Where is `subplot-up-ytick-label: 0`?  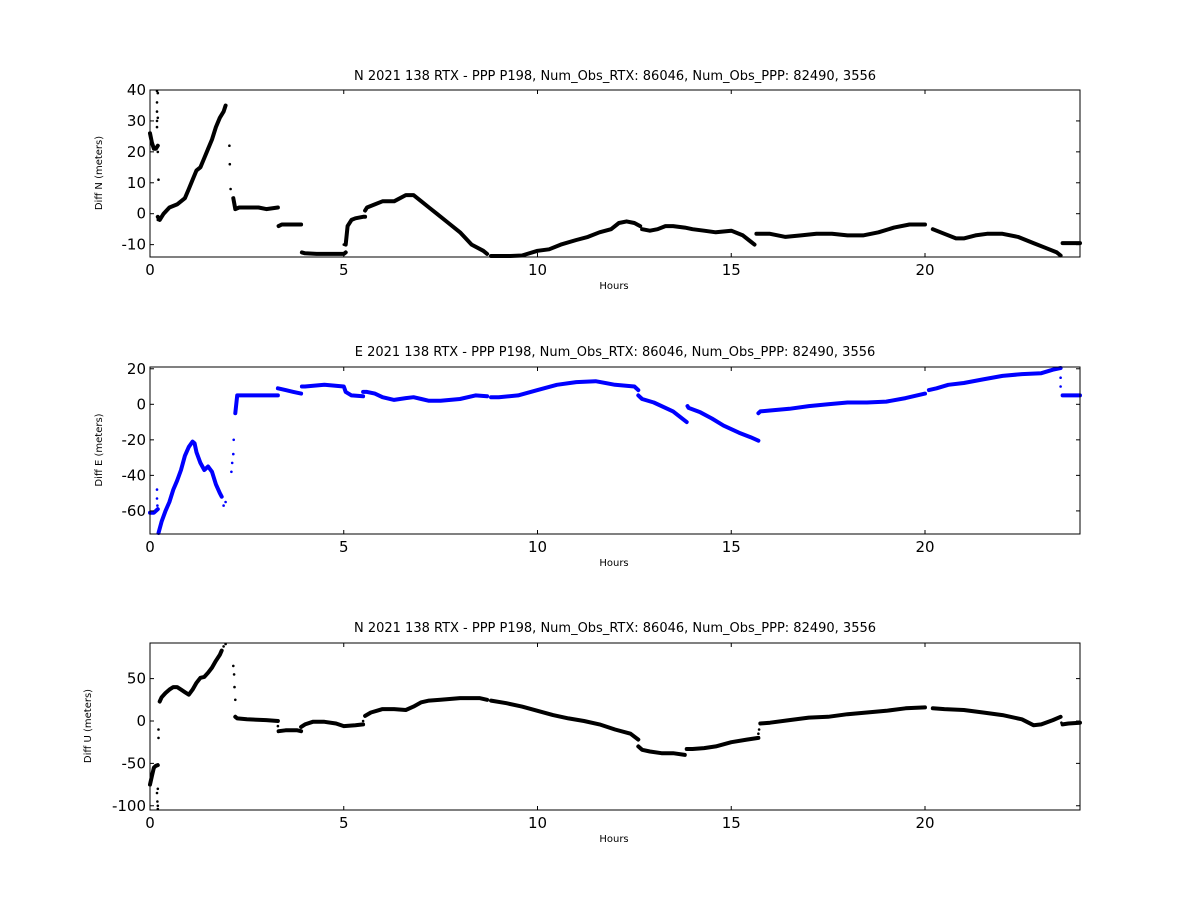 subplot-up-ytick-label: 0 is located at coordinates (141, 721).